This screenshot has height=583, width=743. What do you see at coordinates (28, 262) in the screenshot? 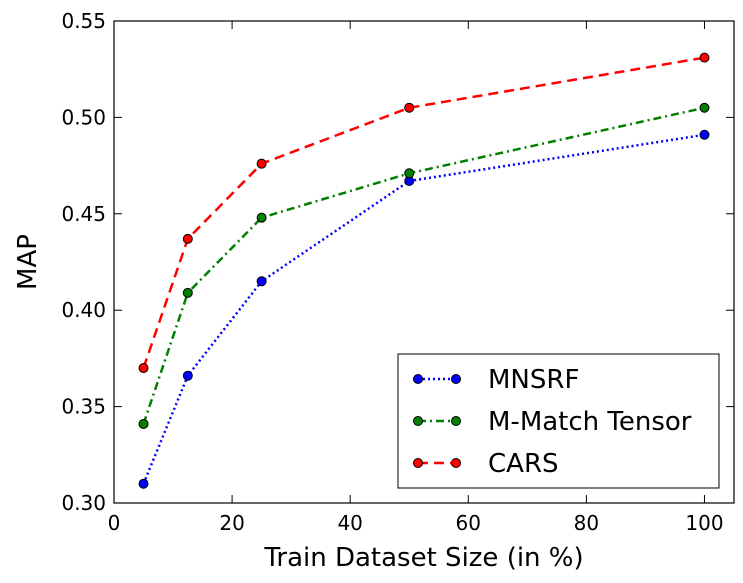
I see `y-axis-label: MAP` at bounding box center [28, 262].